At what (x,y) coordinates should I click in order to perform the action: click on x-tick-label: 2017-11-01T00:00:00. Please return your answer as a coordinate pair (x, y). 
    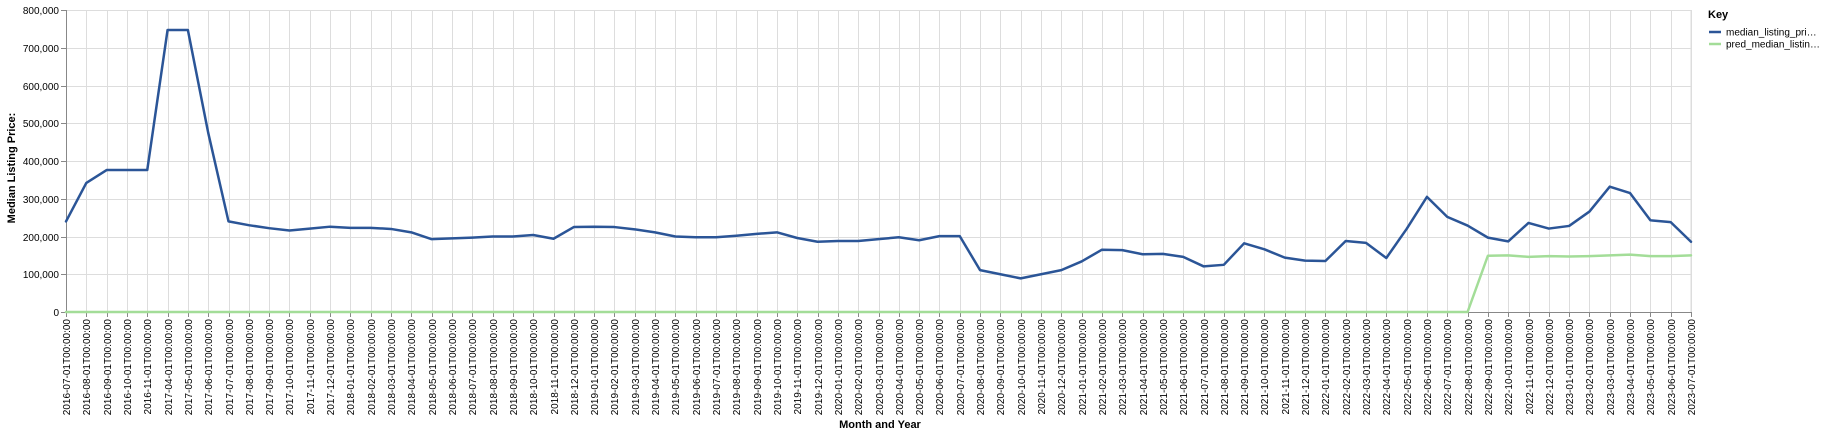
    Looking at the image, I should click on (311, 367).